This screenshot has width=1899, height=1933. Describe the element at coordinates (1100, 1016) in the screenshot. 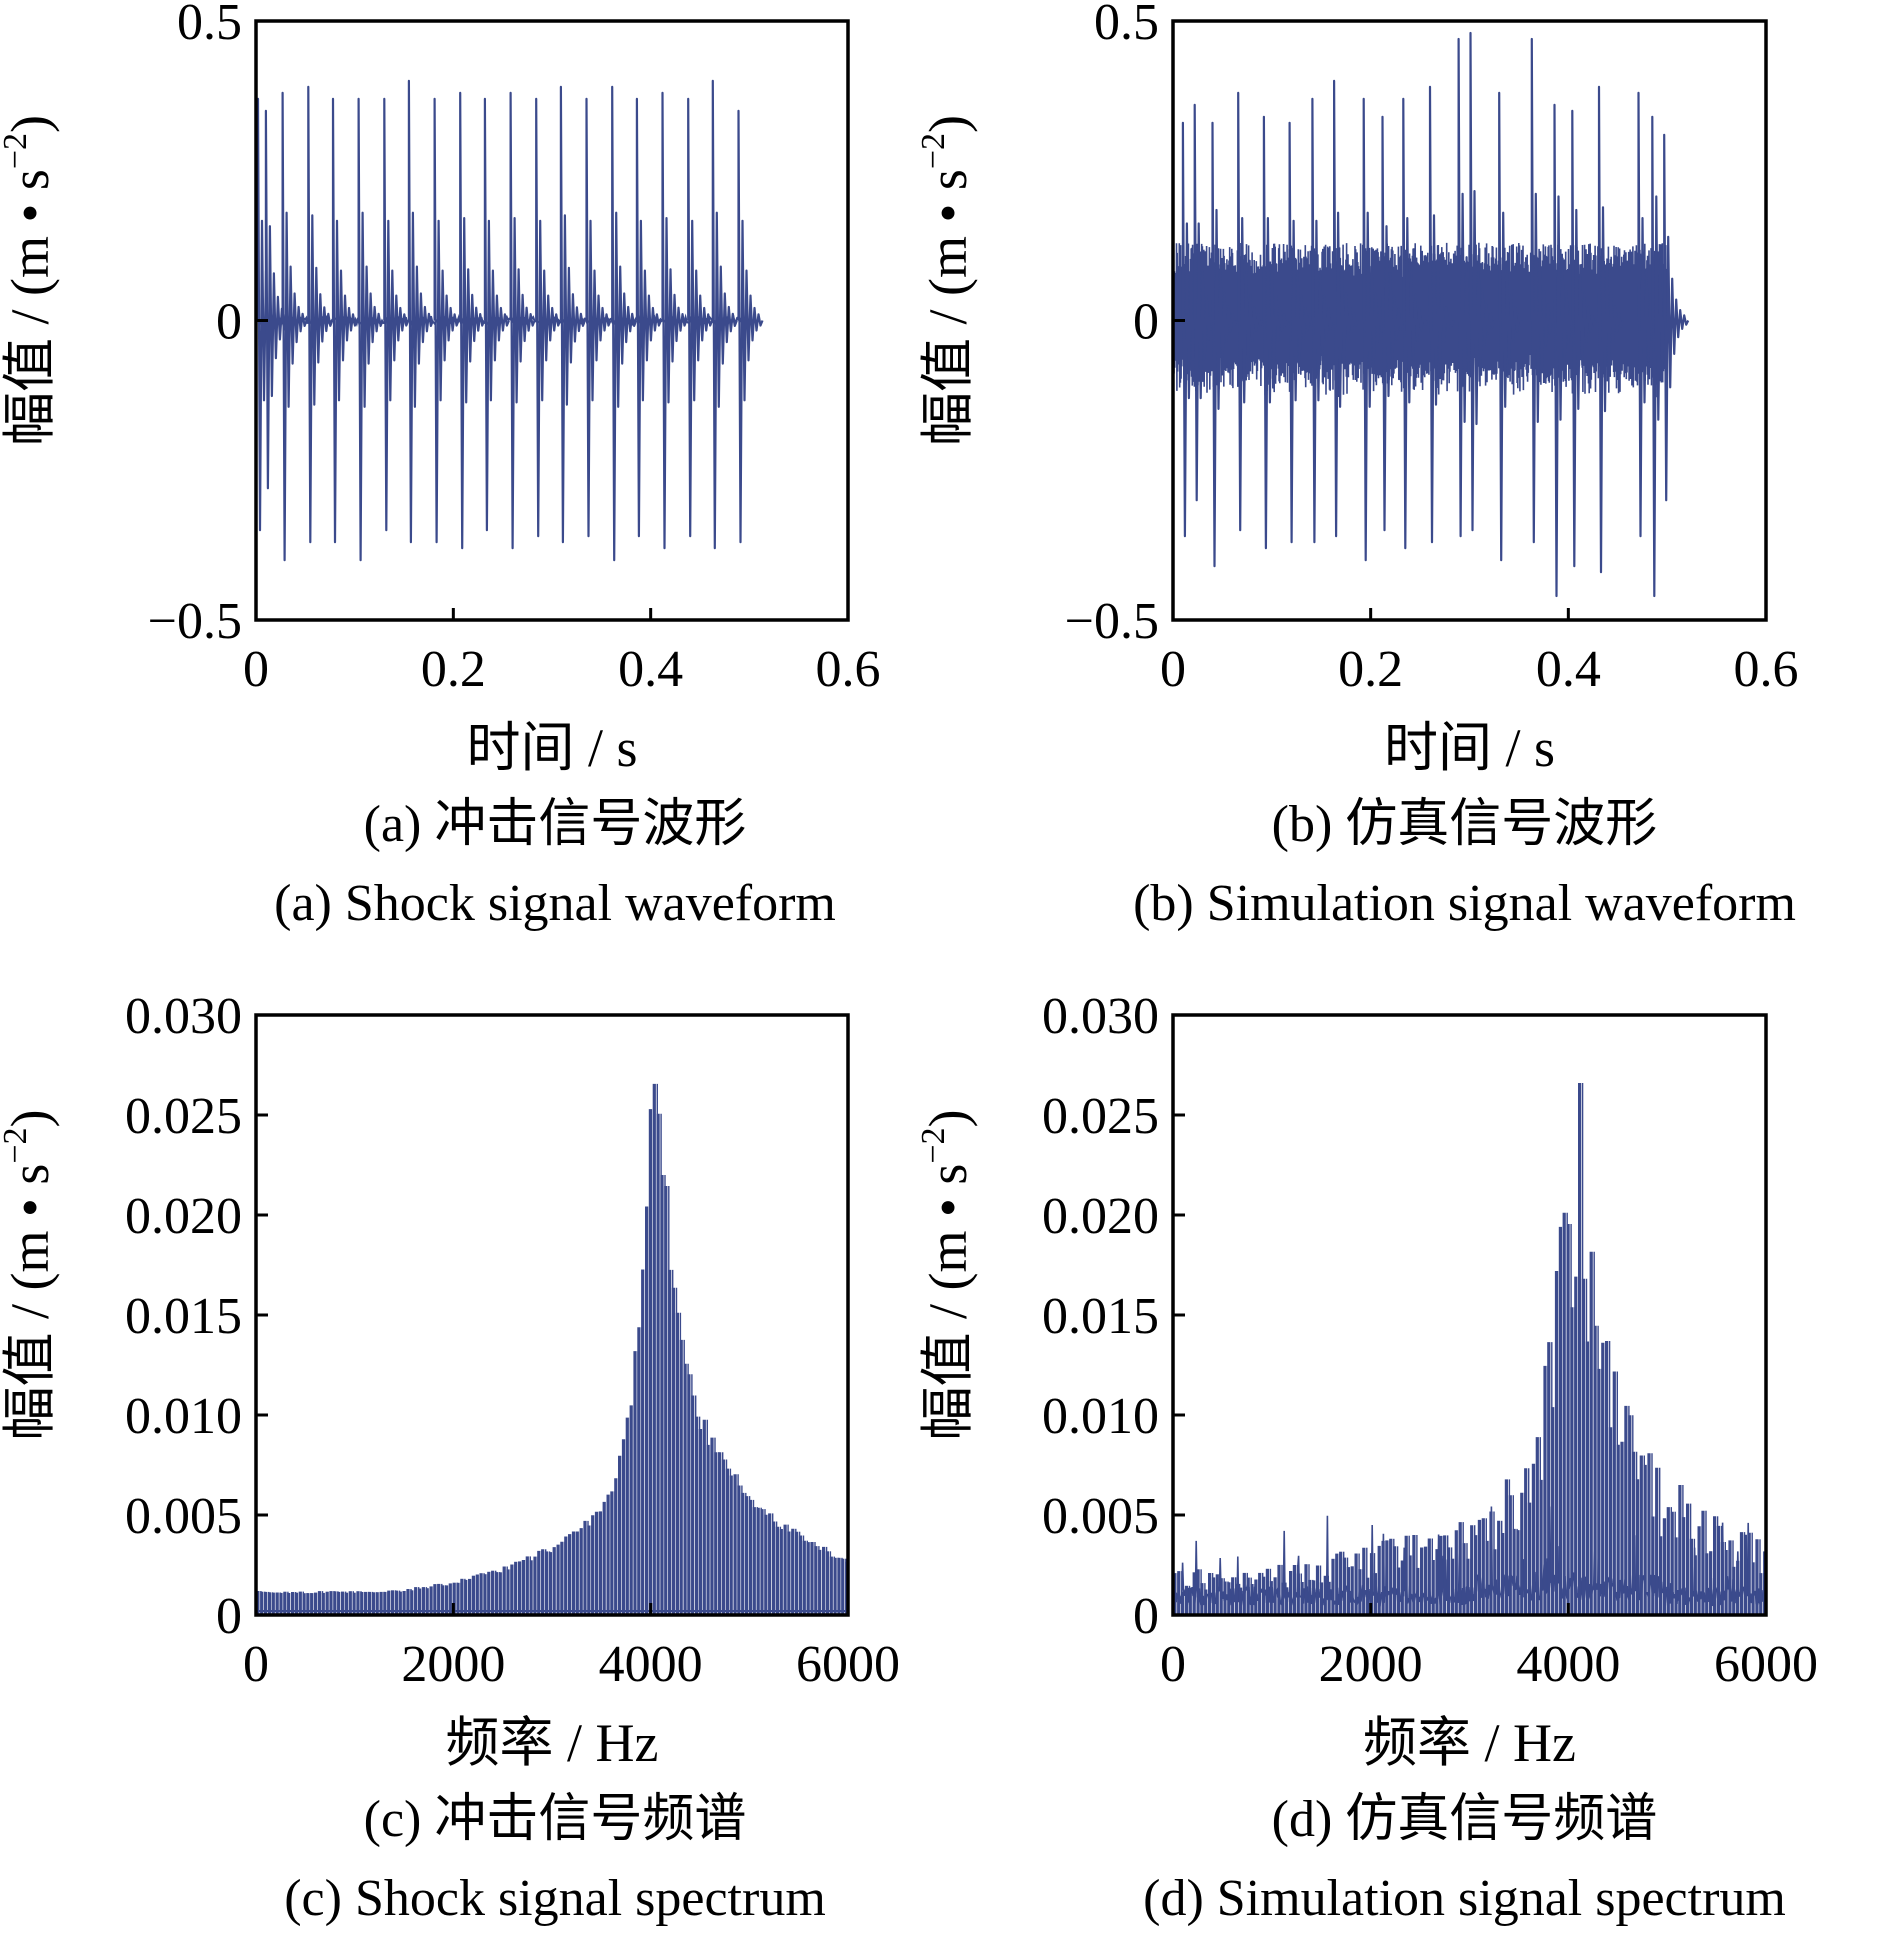

I see `y-tick-label-d-6: 0.030` at that location.